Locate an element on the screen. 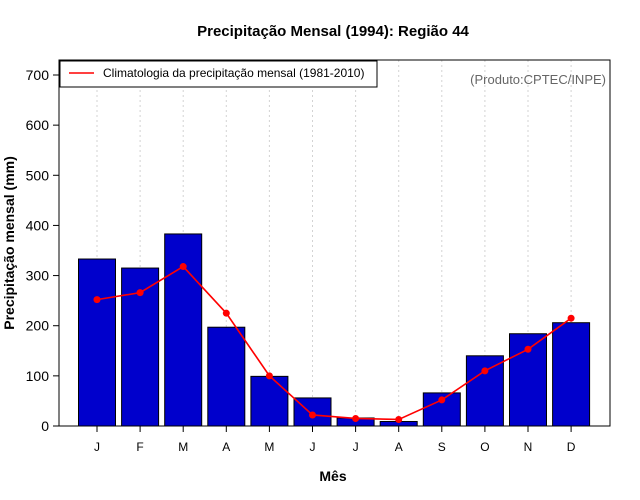 This screenshot has width=640, height=500. y-tick-label: 400 is located at coordinates (38, 225).